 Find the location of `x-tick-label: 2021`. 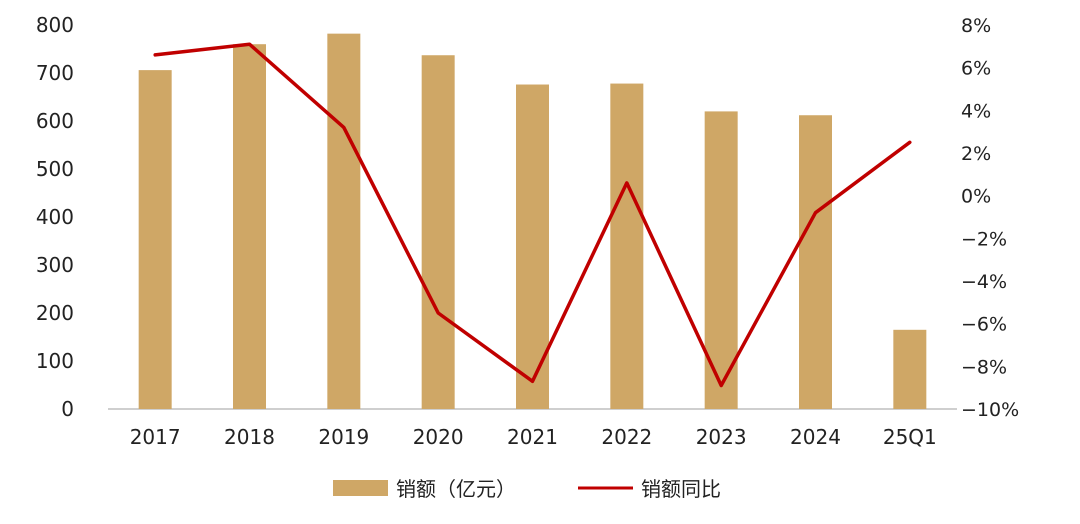

x-tick-label: 2021 is located at coordinates (532, 437).